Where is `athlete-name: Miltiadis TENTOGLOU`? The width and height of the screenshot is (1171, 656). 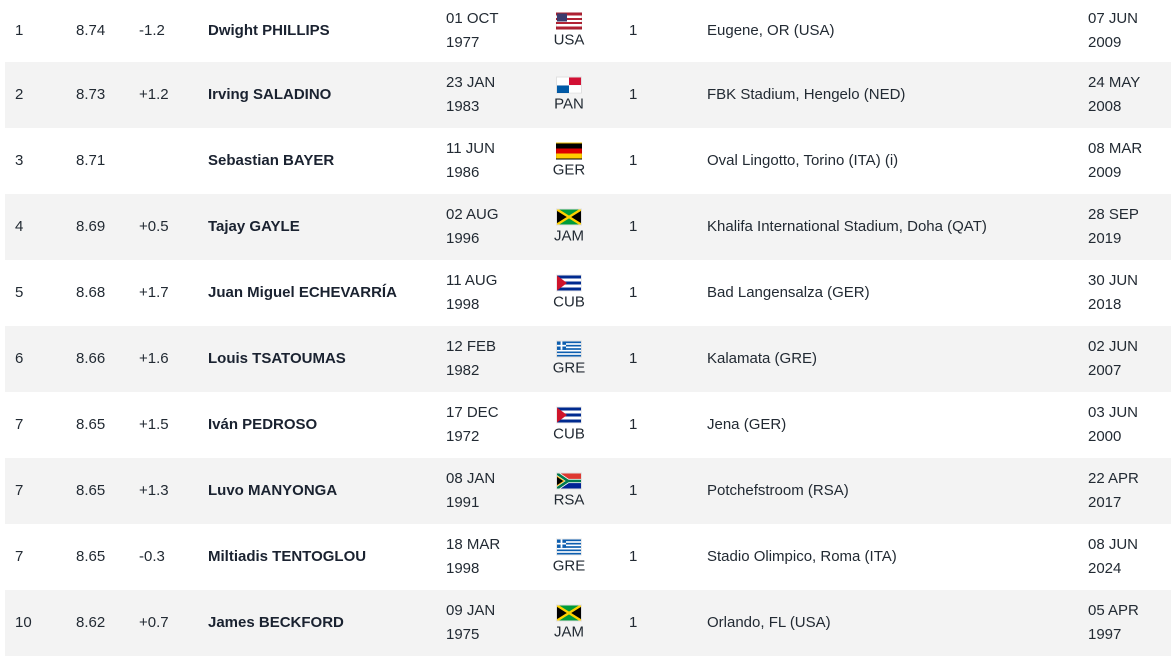
athlete-name: Miltiadis TENTOGLOU is located at coordinates (287, 556).